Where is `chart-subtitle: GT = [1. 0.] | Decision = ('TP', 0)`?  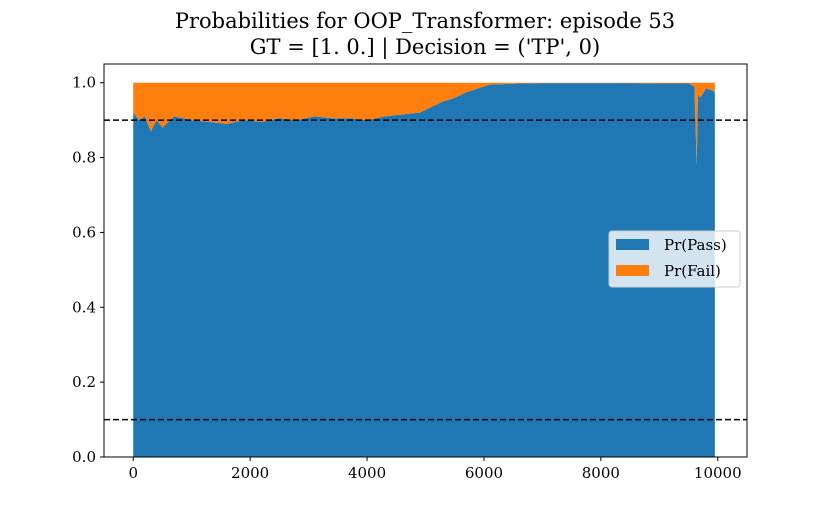
chart-subtitle: GT = [1. 0.] | Decision = ('TP', 0) is located at coordinates (425, 47).